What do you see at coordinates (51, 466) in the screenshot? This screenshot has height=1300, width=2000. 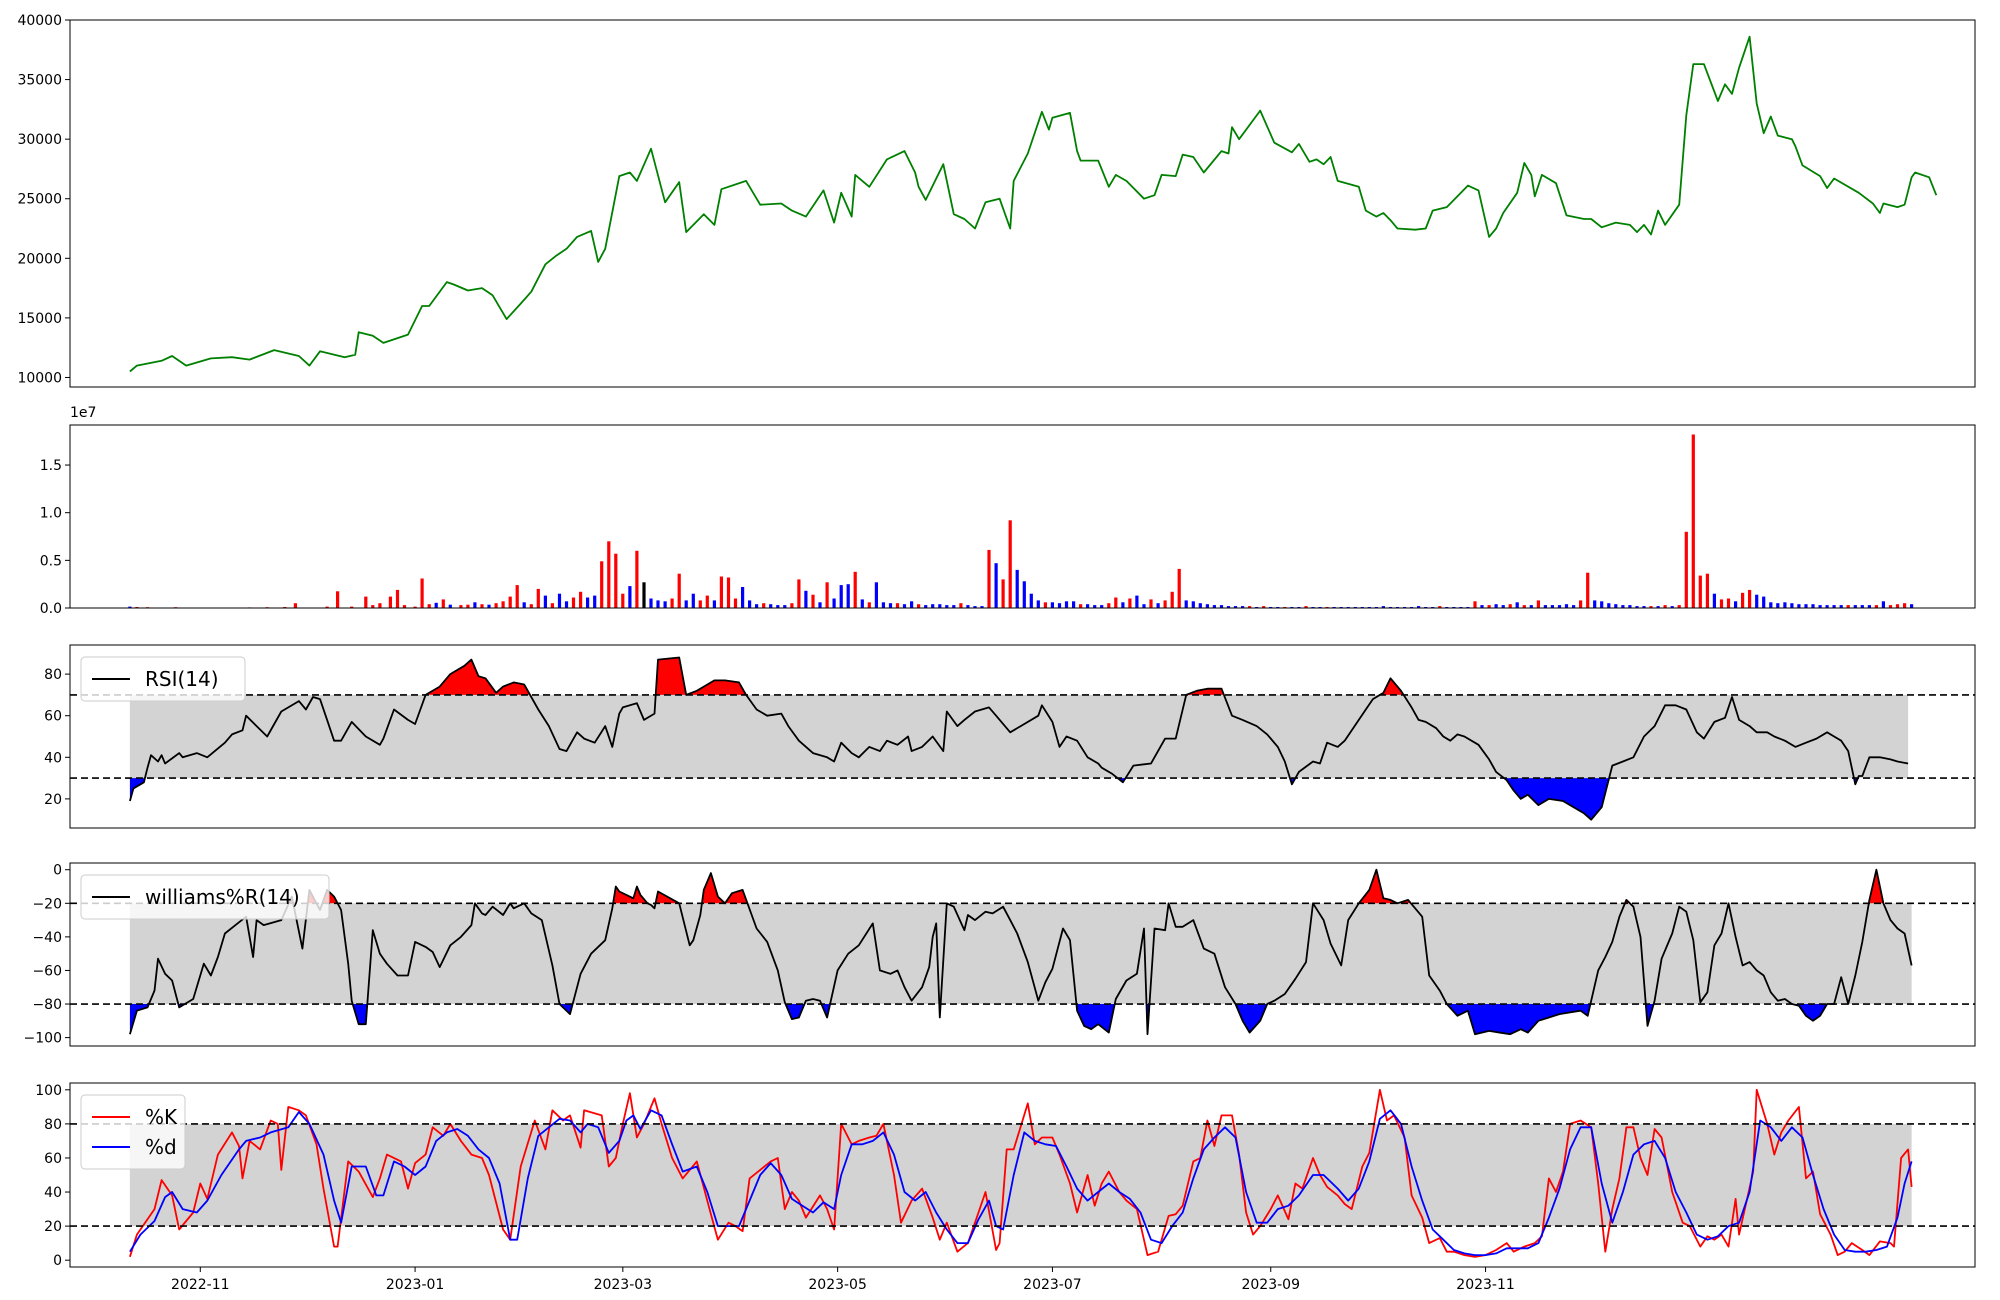 I see `y-tick-label: 1.5` at bounding box center [51, 466].